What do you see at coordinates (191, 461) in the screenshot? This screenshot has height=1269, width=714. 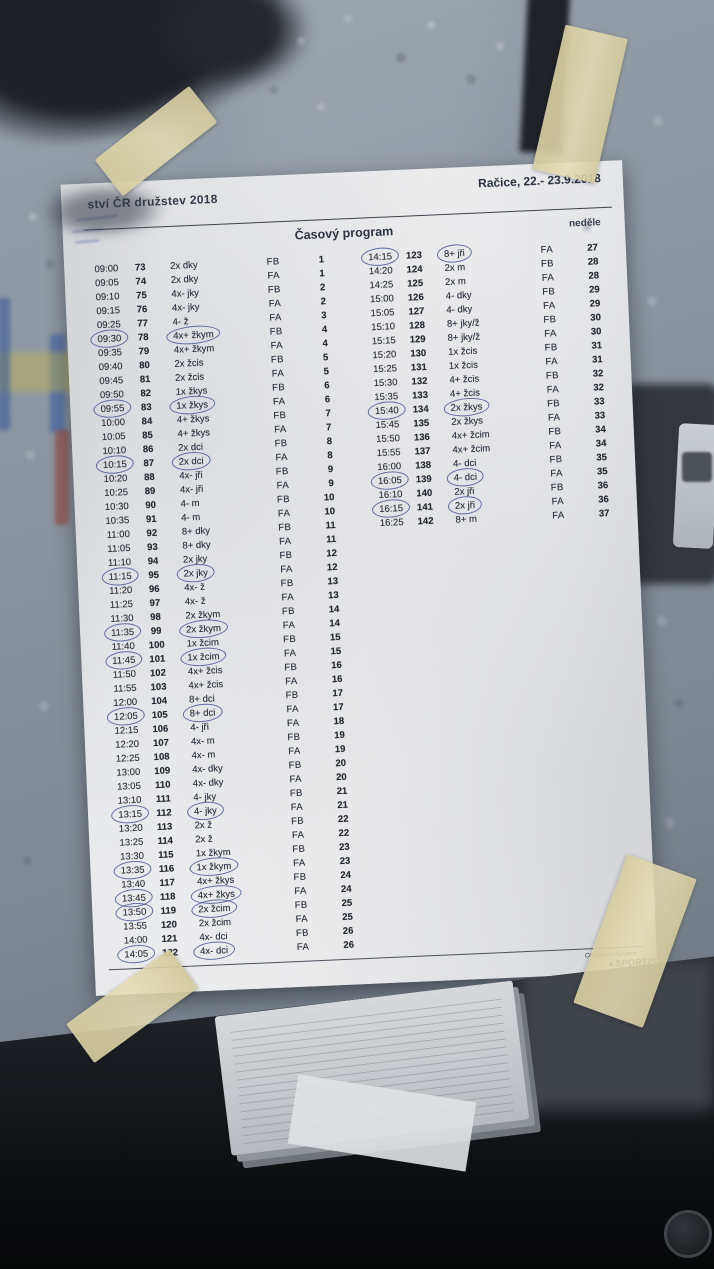 I see `event-code: 2x dci` at bounding box center [191, 461].